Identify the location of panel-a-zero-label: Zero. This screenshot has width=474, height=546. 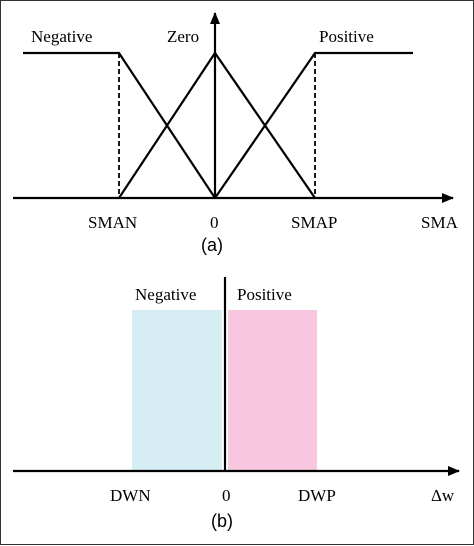
(183, 36).